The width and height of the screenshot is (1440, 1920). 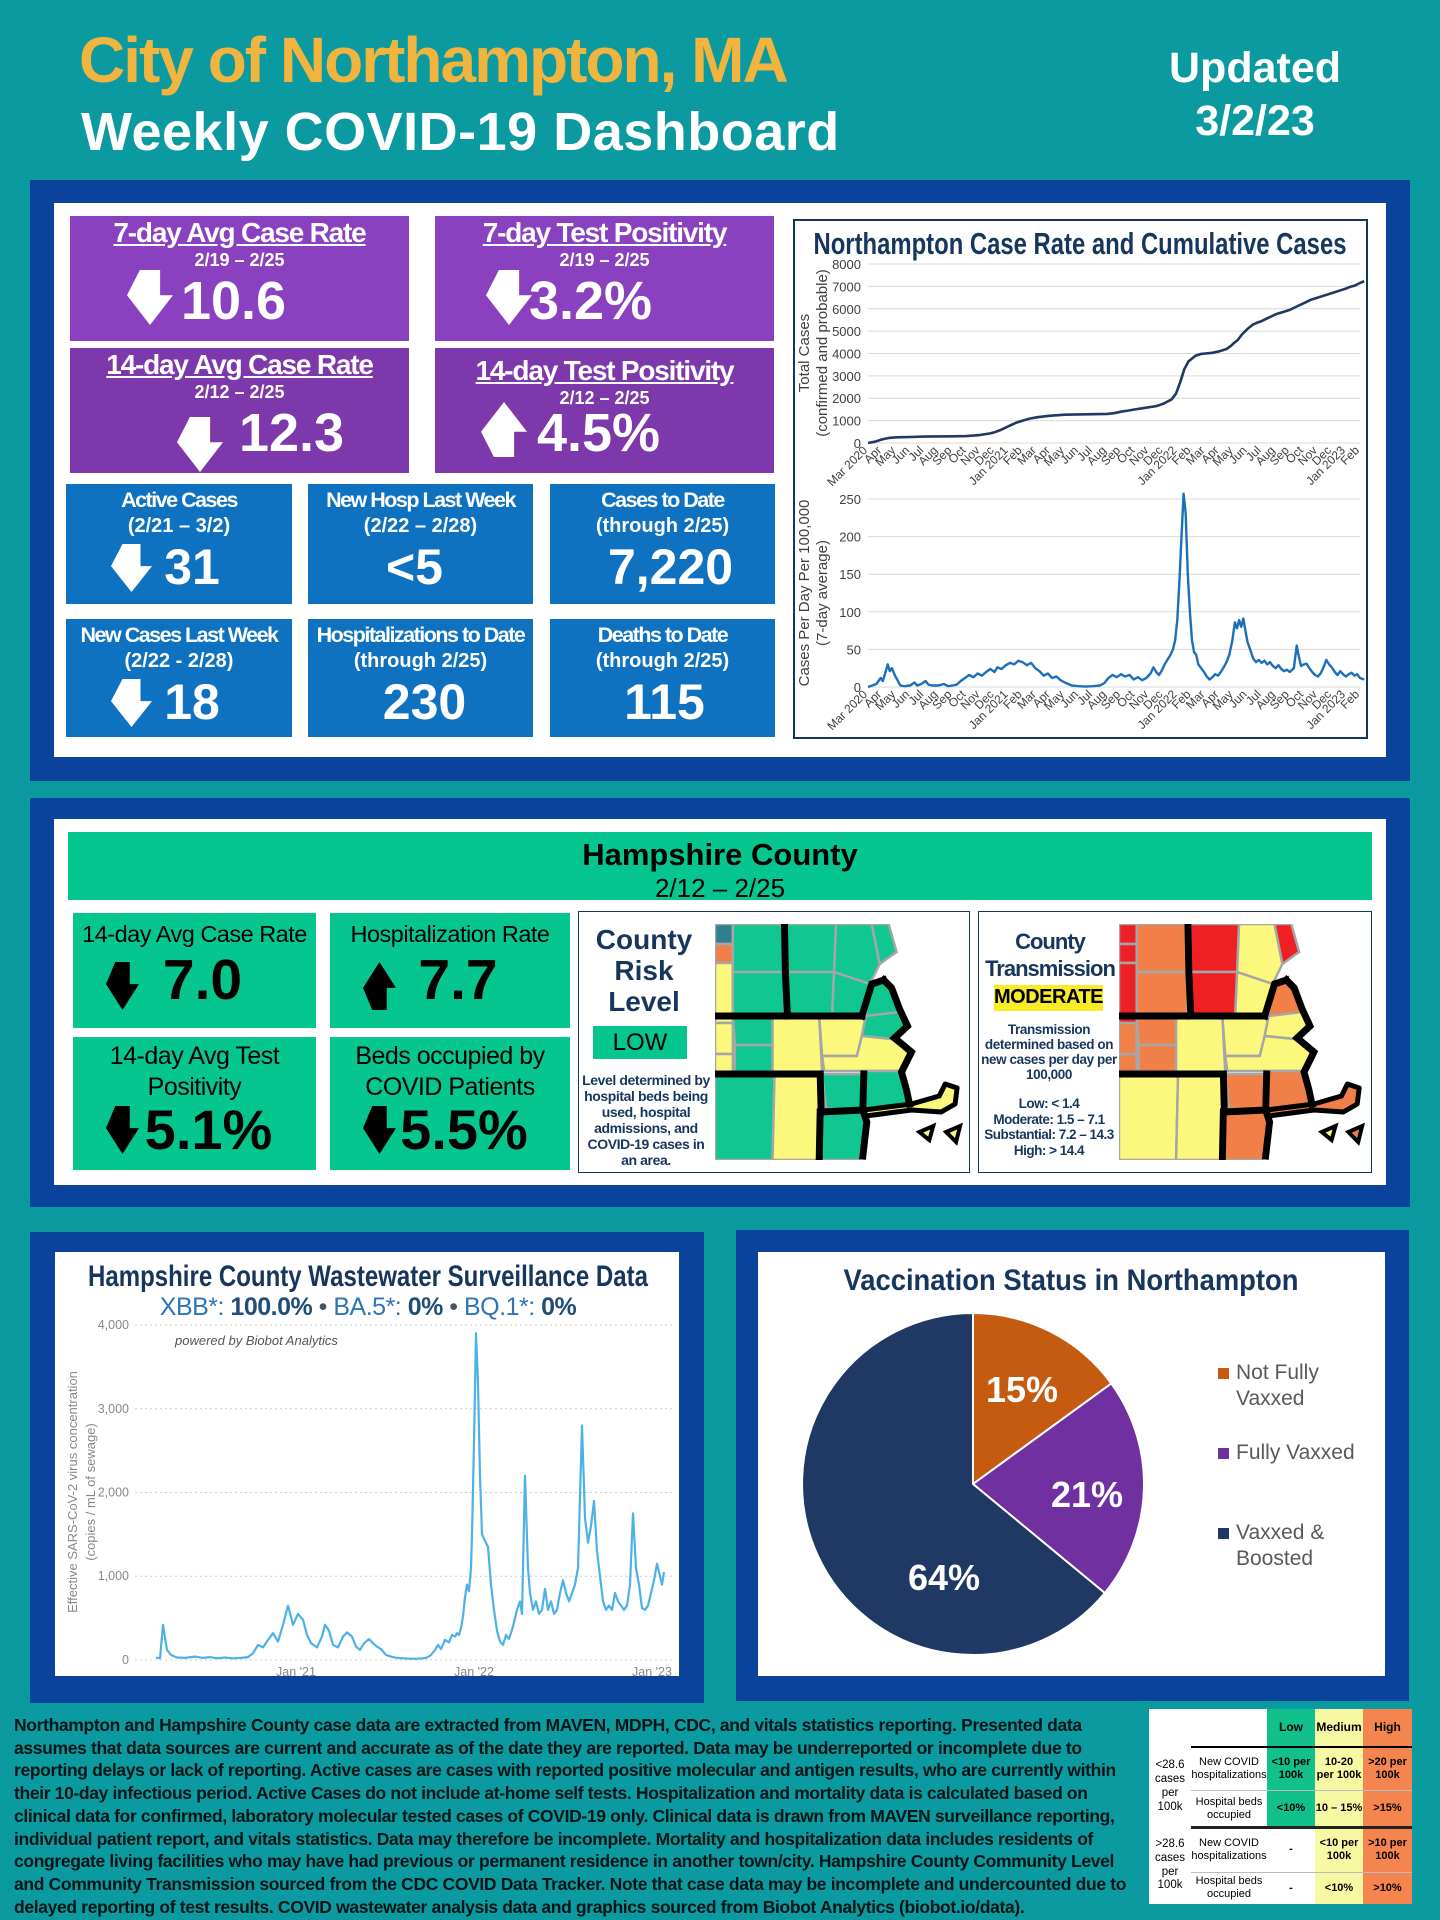 I want to click on svg-text: 1000, so click(x=846, y=421).